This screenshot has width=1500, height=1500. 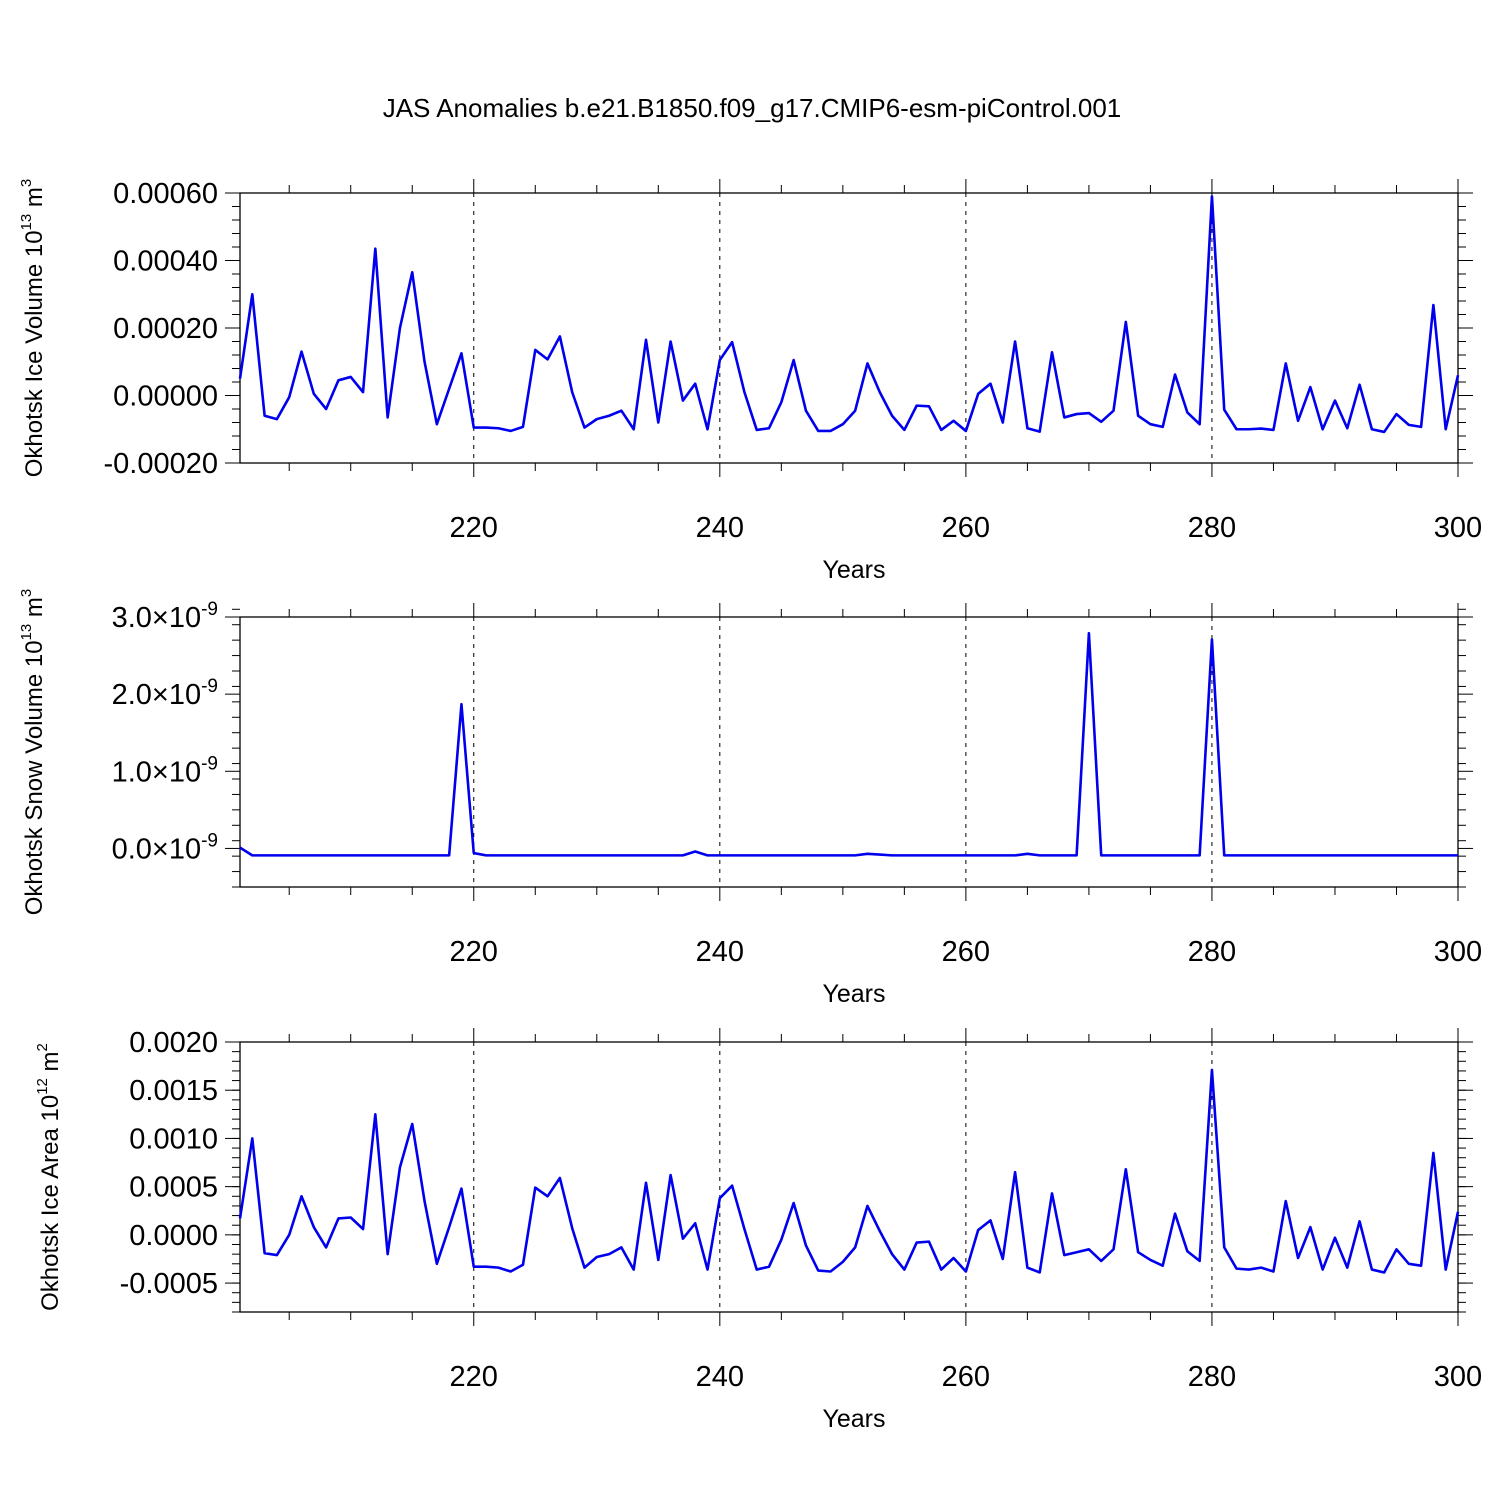 What do you see at coordinates (33, 328) in the screenshot?
I see `y-axis-label: Okhotsk Ice Volume 1013 m3` at bounding box center [33, 328].